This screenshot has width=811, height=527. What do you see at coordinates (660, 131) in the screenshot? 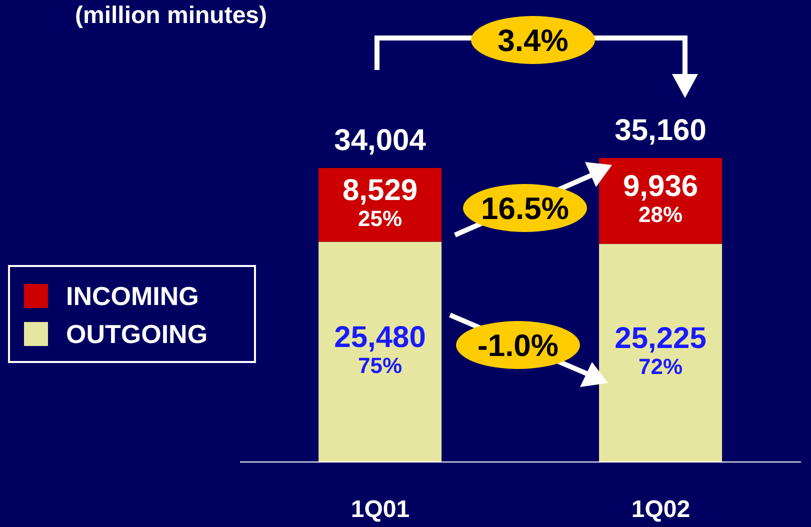
I see `annotation: 35,160` at bounding box center [660, 131].